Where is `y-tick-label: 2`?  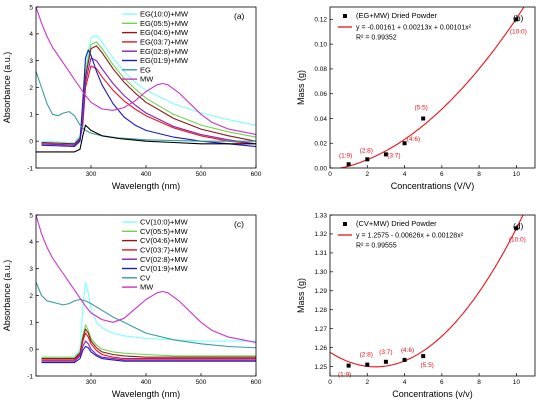 y-tick-label: 2 is located at coordinates (31, 296).